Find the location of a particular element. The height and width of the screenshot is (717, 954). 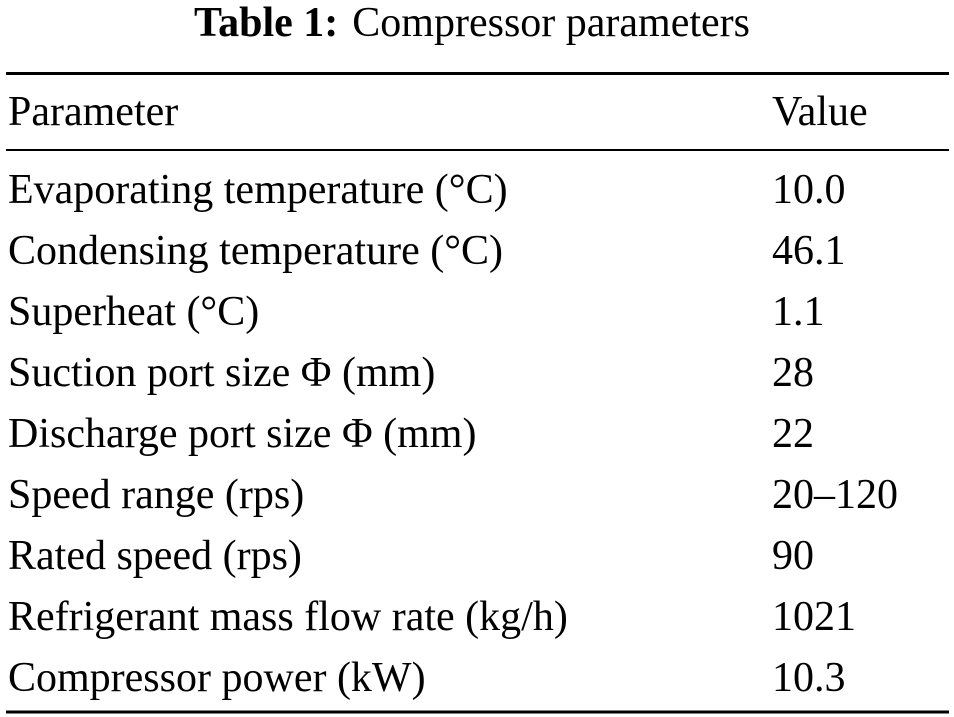

parameter-cell: Rated speed (rps) is located at coordinates (155, 556).